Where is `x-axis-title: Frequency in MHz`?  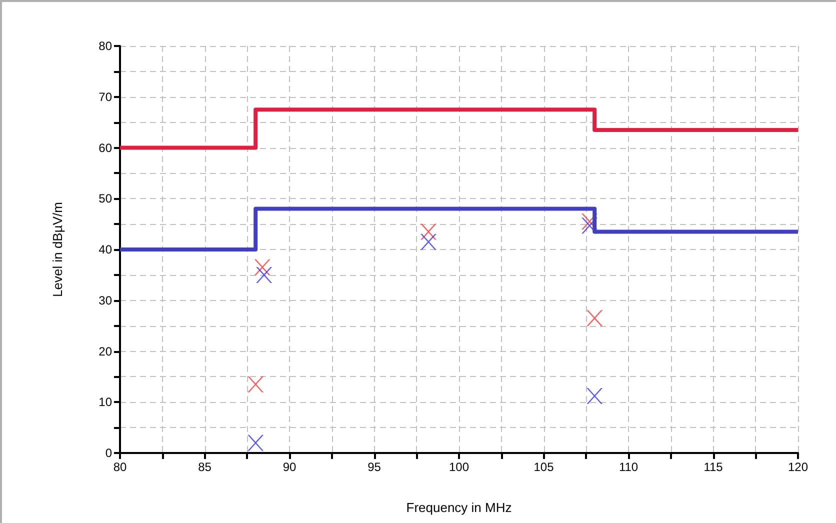 x-axis-title: Frequency in MHz is located at coordinates (459, 507).